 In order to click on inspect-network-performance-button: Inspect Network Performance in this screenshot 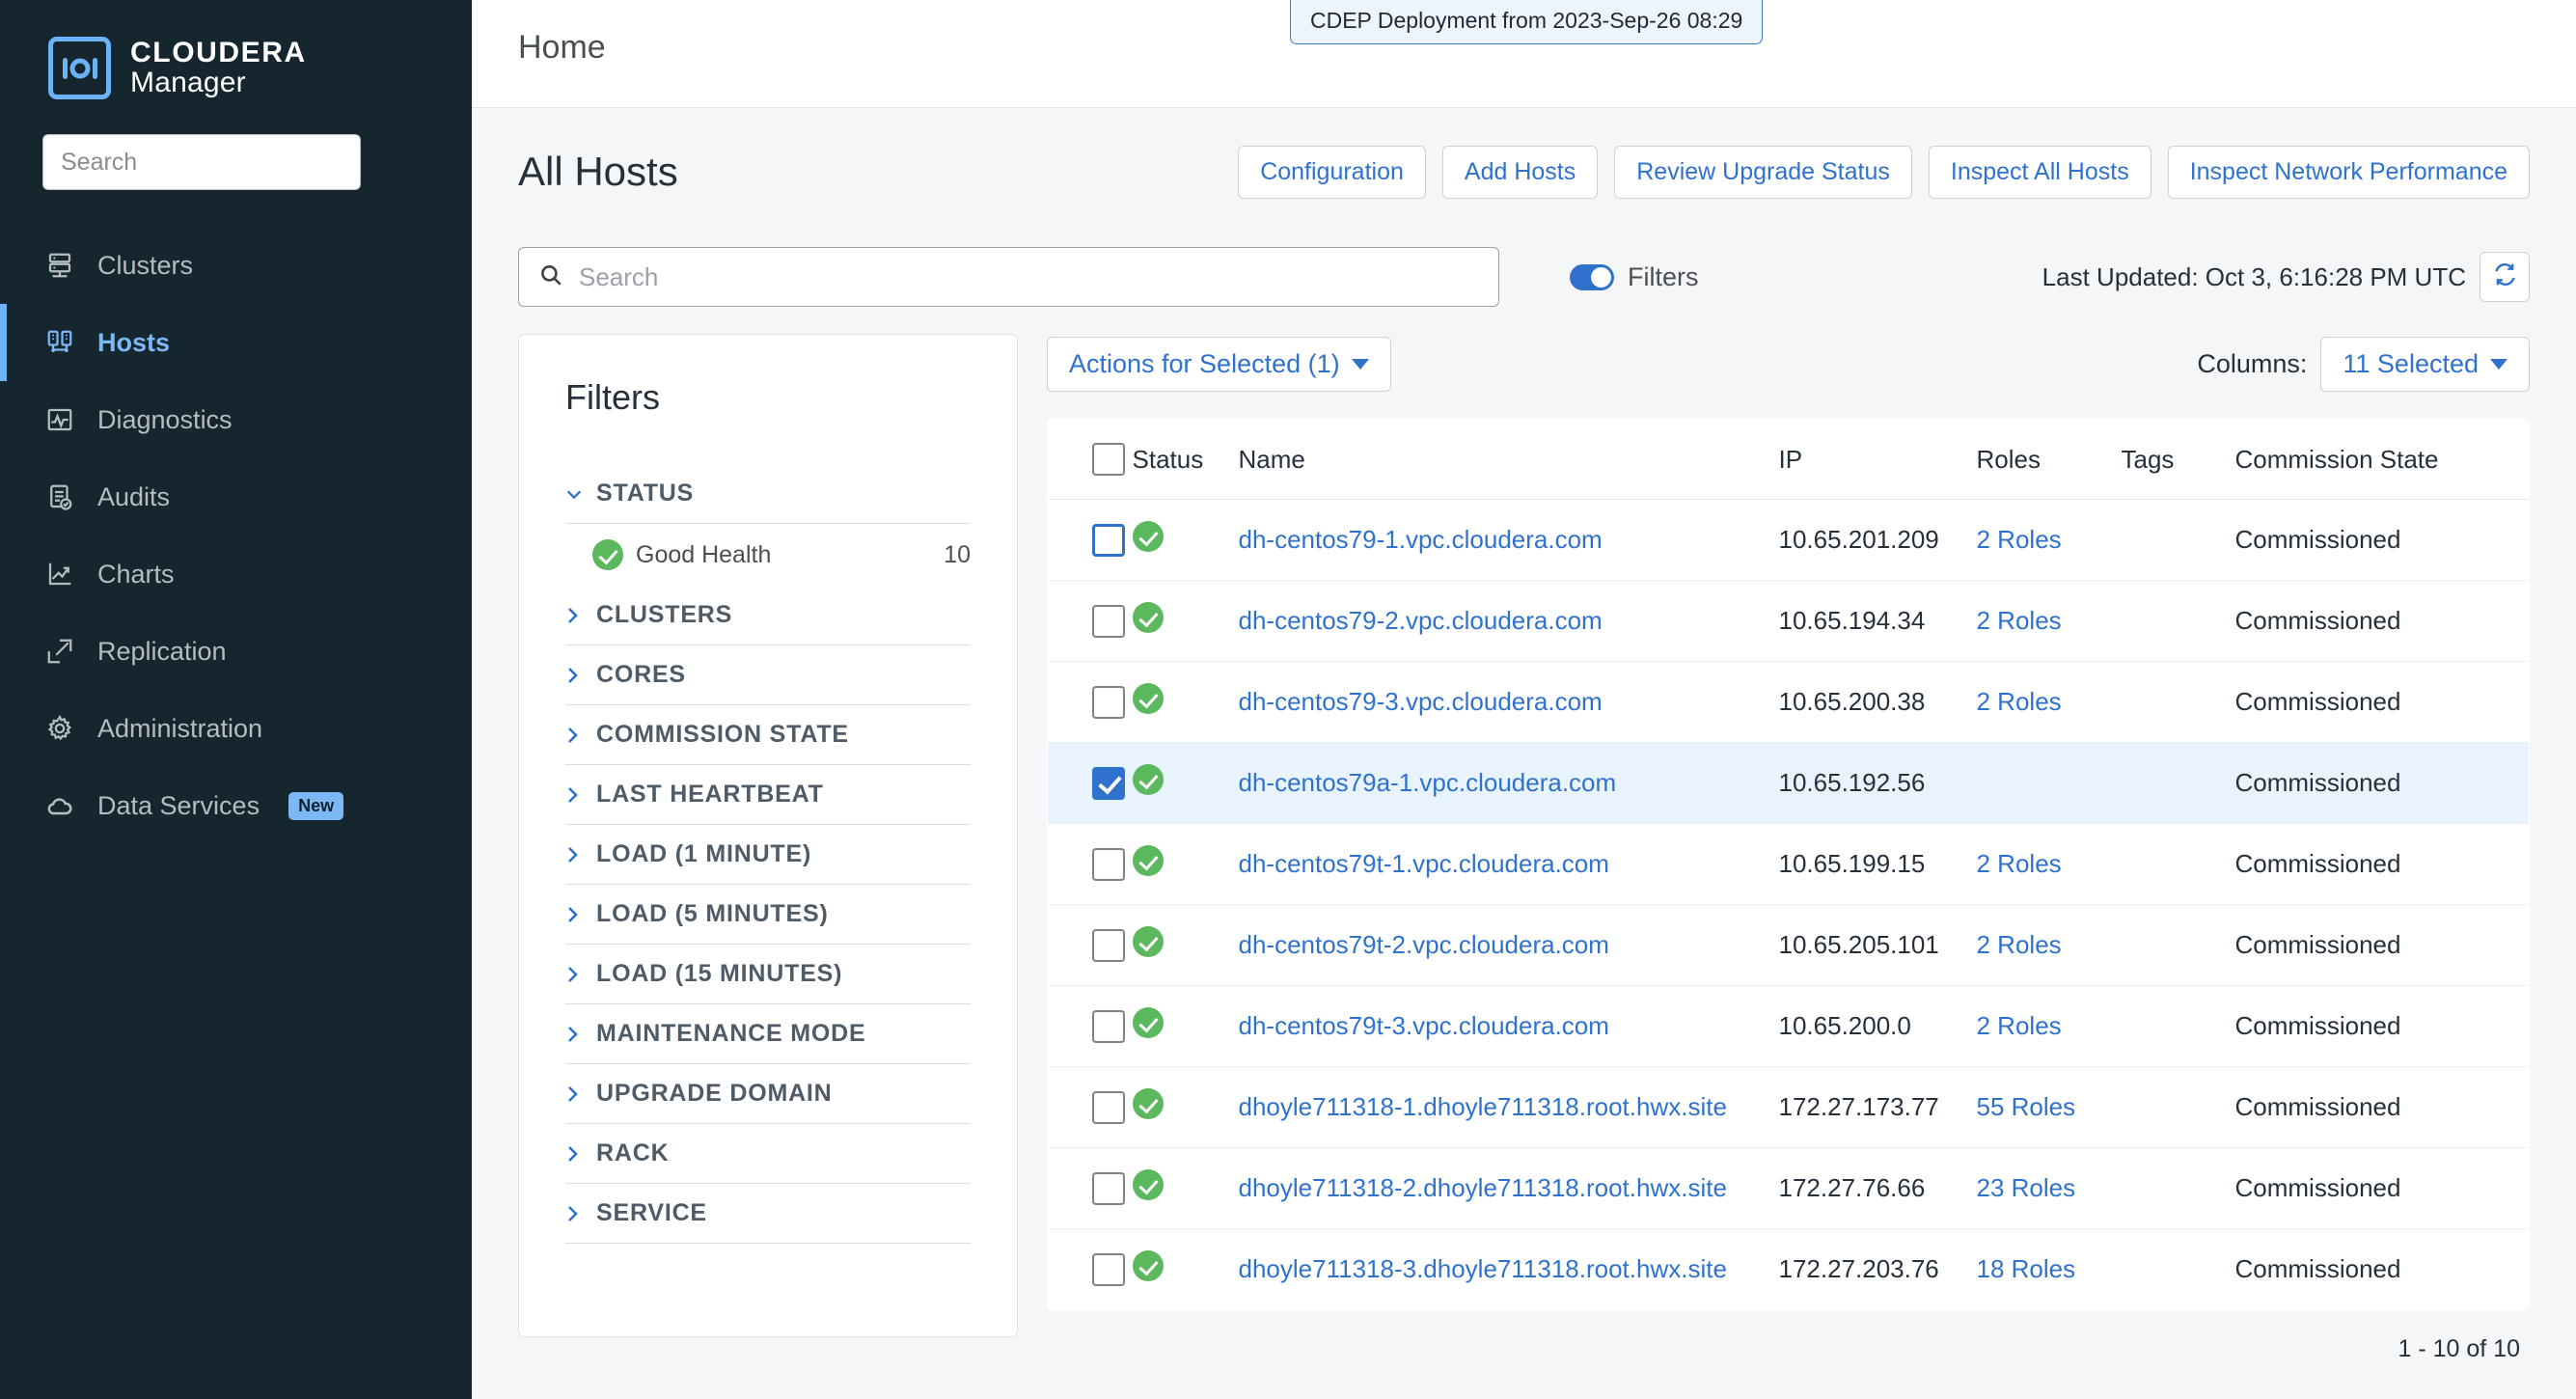, I will do `click(2348, 172)`.